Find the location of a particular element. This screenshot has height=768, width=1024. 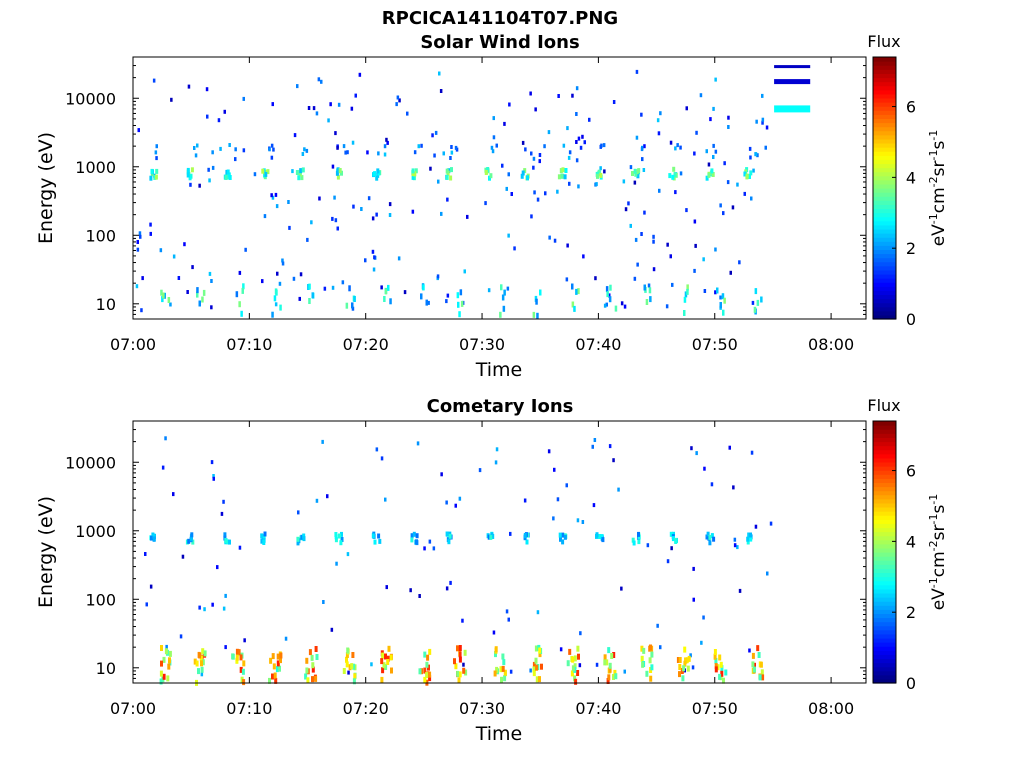

y-tick-label: 10000 is located at coordinates (90, 98).